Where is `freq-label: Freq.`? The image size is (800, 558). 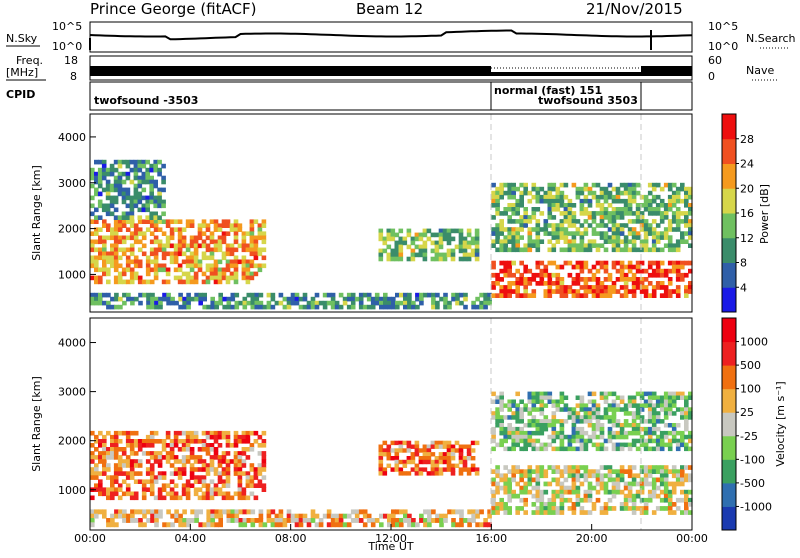 freq-label: Freq. is located at coordinates (29, 60).